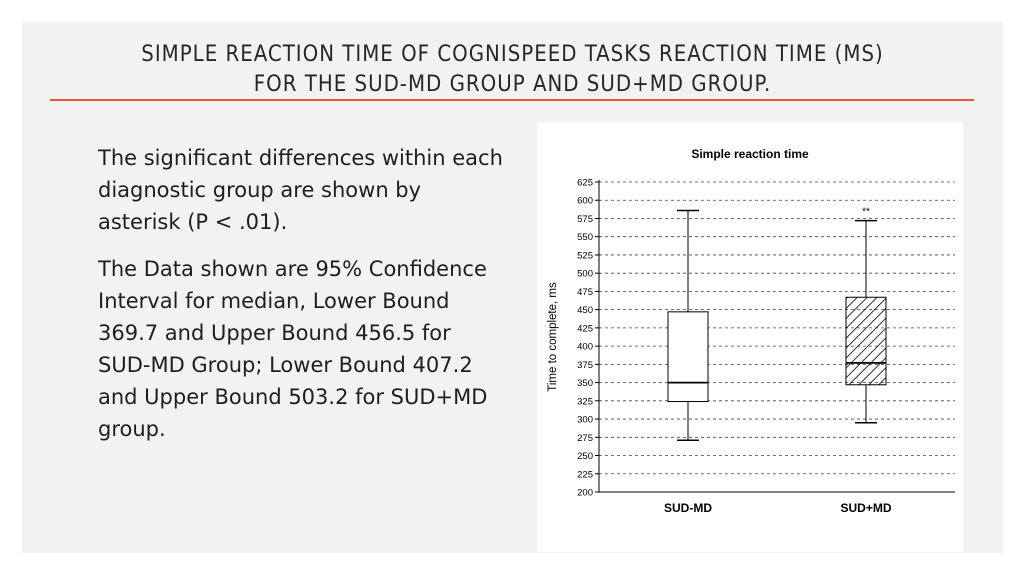 The width and height of the screenshot is (1024, 576). I want to click on y-tick-label: 250, so click(585, 456).